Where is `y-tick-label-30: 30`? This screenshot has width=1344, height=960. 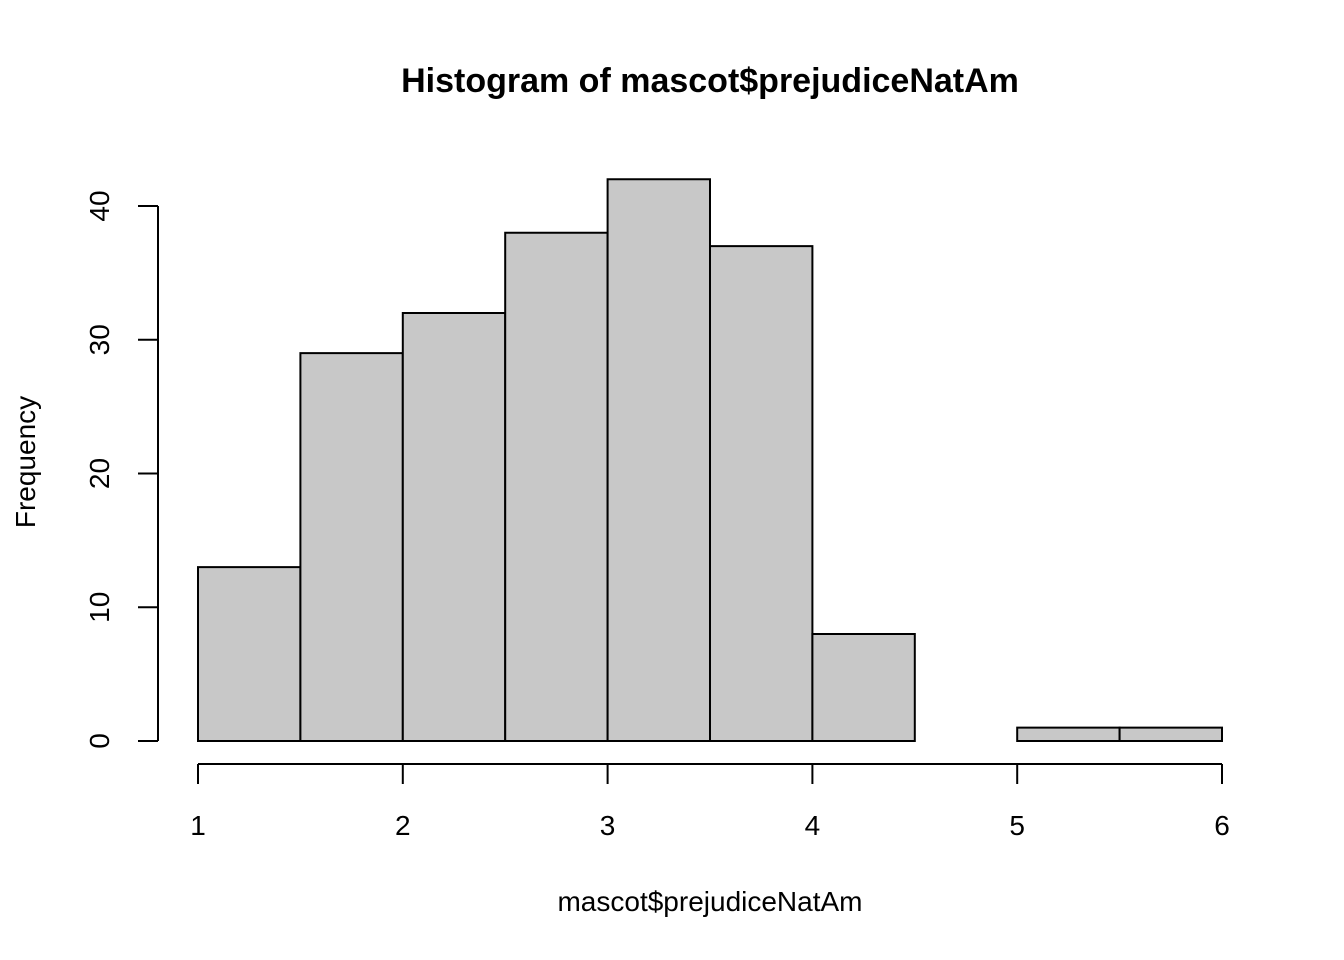 y-tick-label-30: 30 is located at coordinates (99, 339).